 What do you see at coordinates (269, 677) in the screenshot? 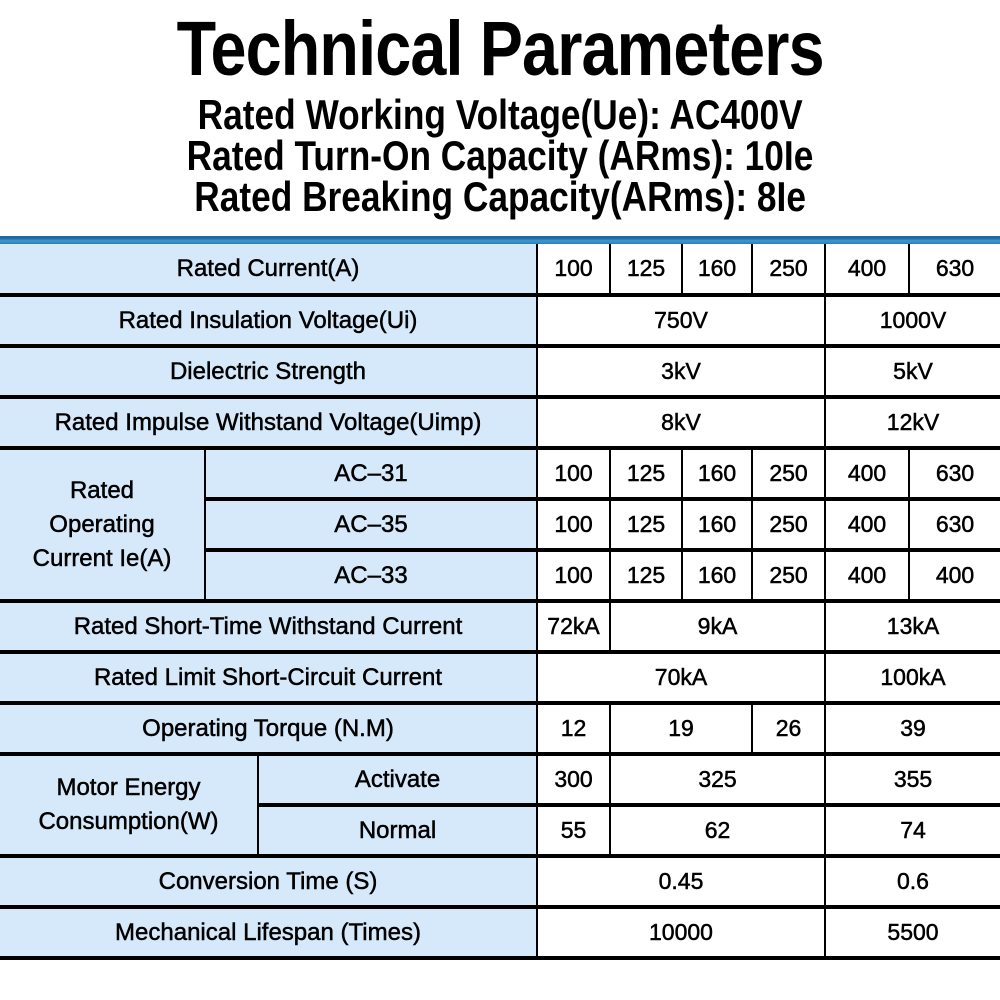
I see `label-cell: Rated Limit Short-Circuit Current` at bounding box center [269, 677].